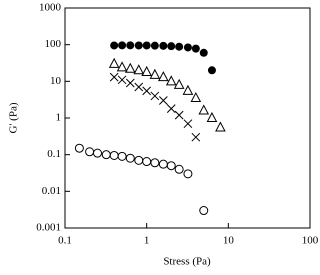  What do you see at coordinates (310, 241) in the screenshot?
I see `x-tick-label: 100` at bounding box center [310, 241].